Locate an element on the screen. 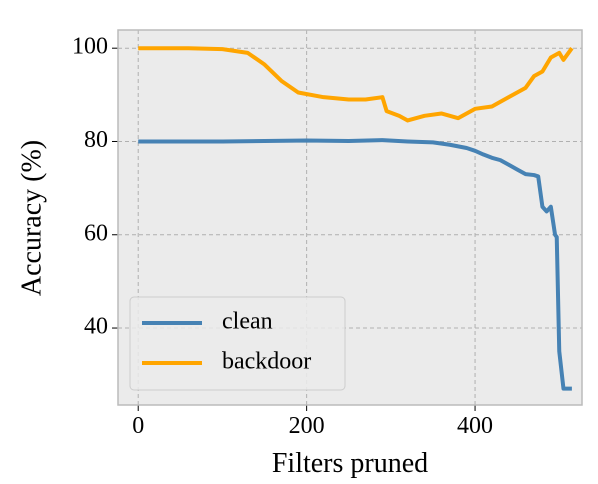  line is located at coordinates (356, 84).